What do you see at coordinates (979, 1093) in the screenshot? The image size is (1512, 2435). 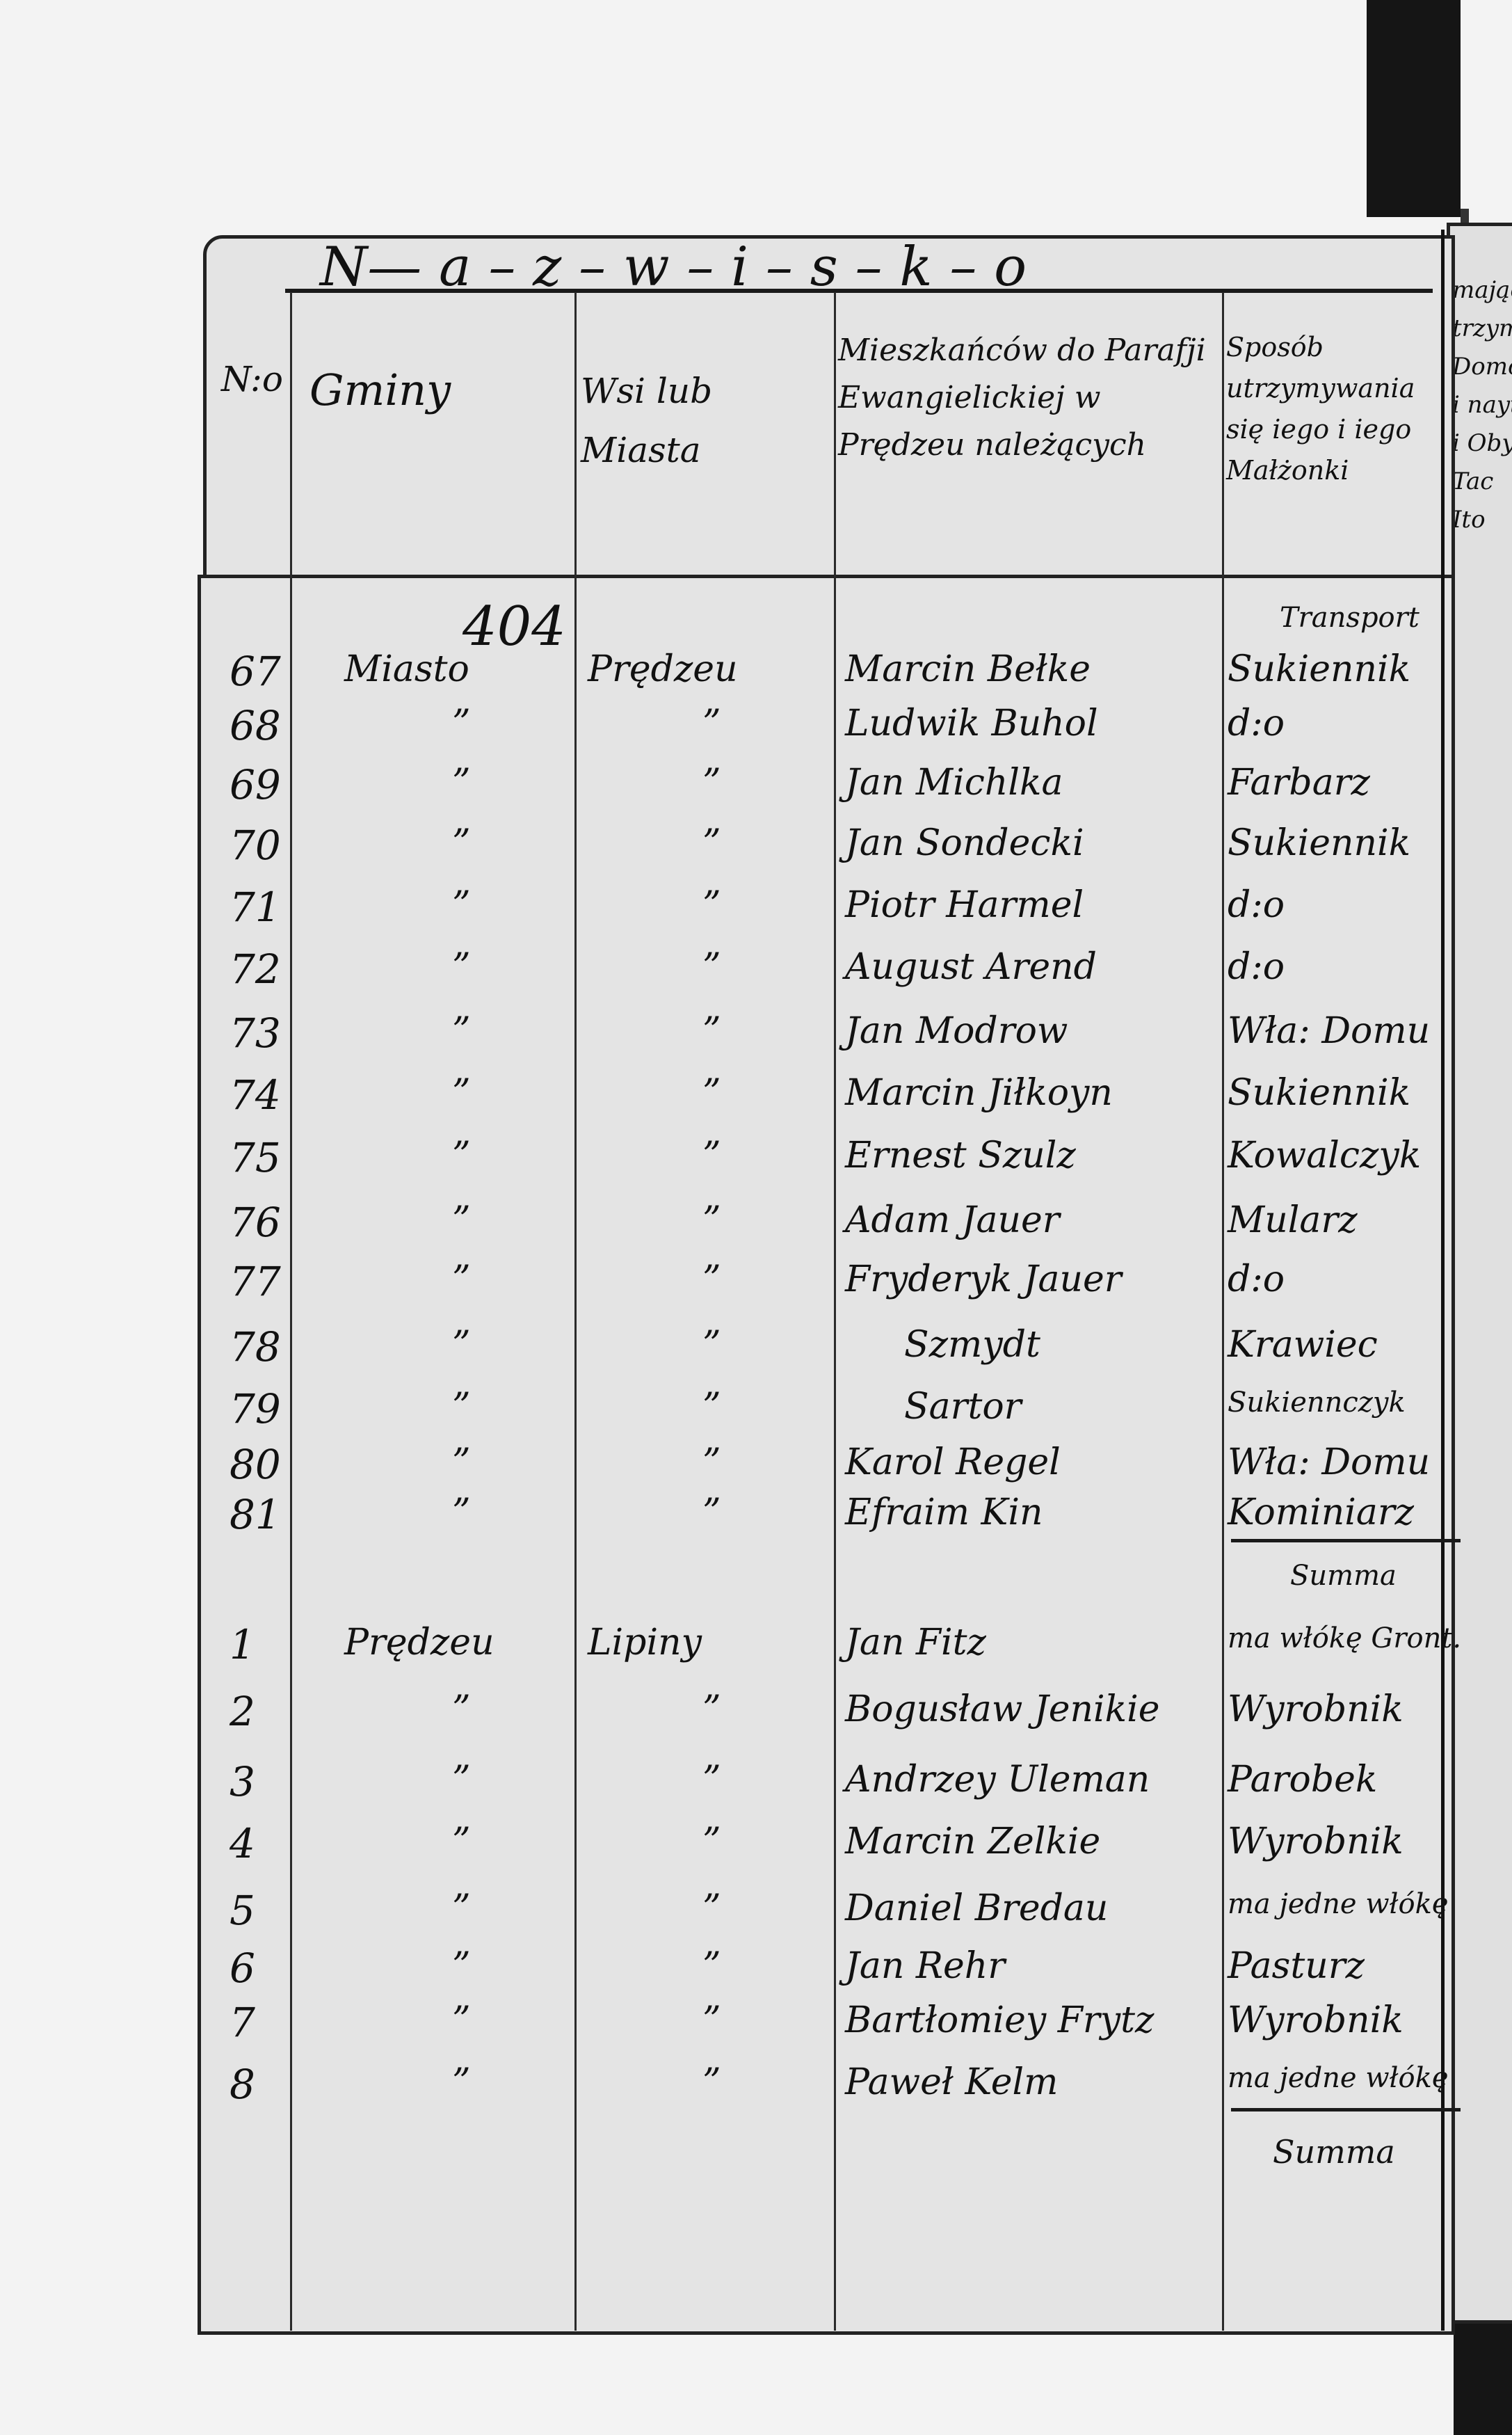 I see `resident-name: Marcin Jiłkoyn` at bounding box center [979, 1093].